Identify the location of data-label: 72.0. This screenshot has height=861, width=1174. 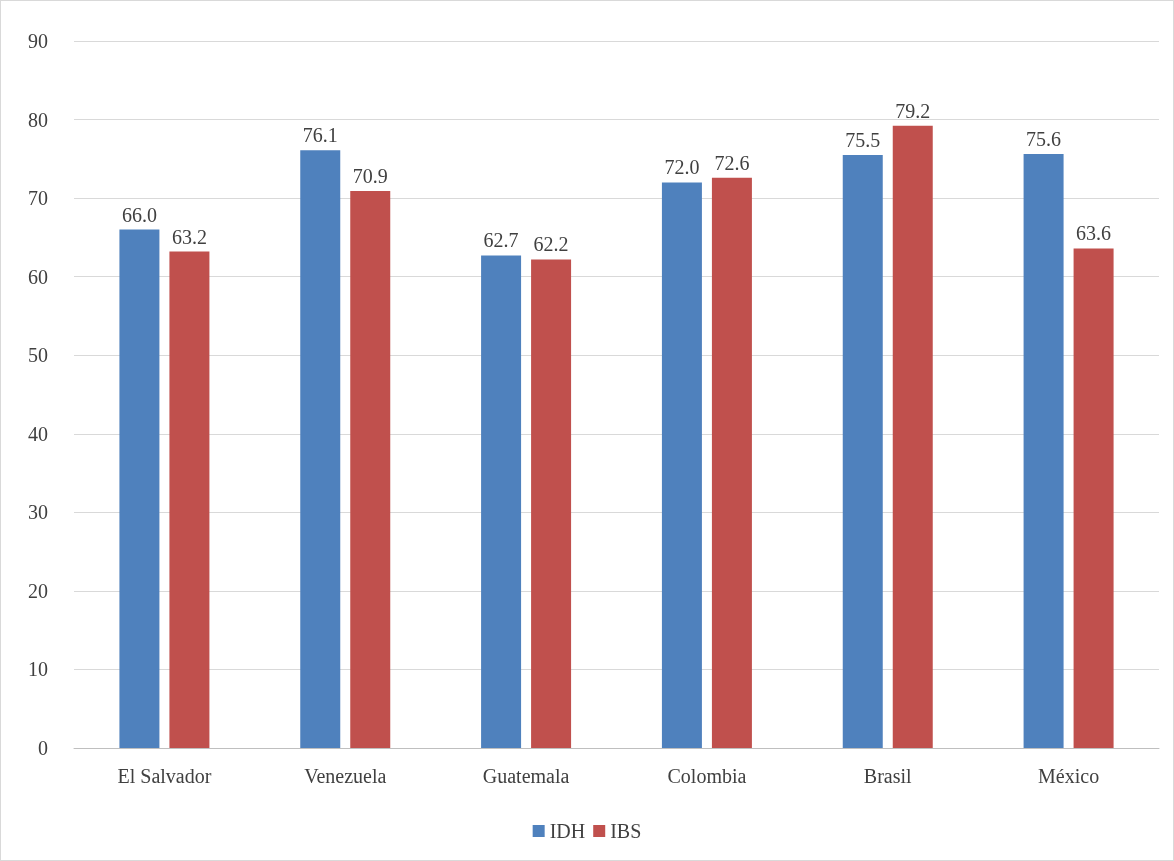
(682, 167).